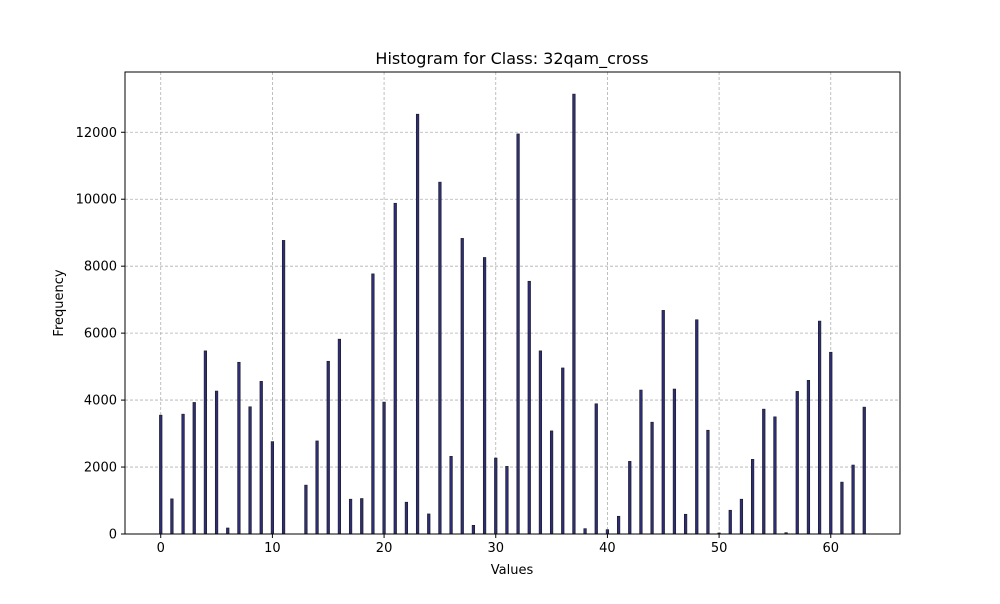  Describe the element at coordinates (100, 468) in the screenshot. I see `y-tick-label: 2000` at that location.